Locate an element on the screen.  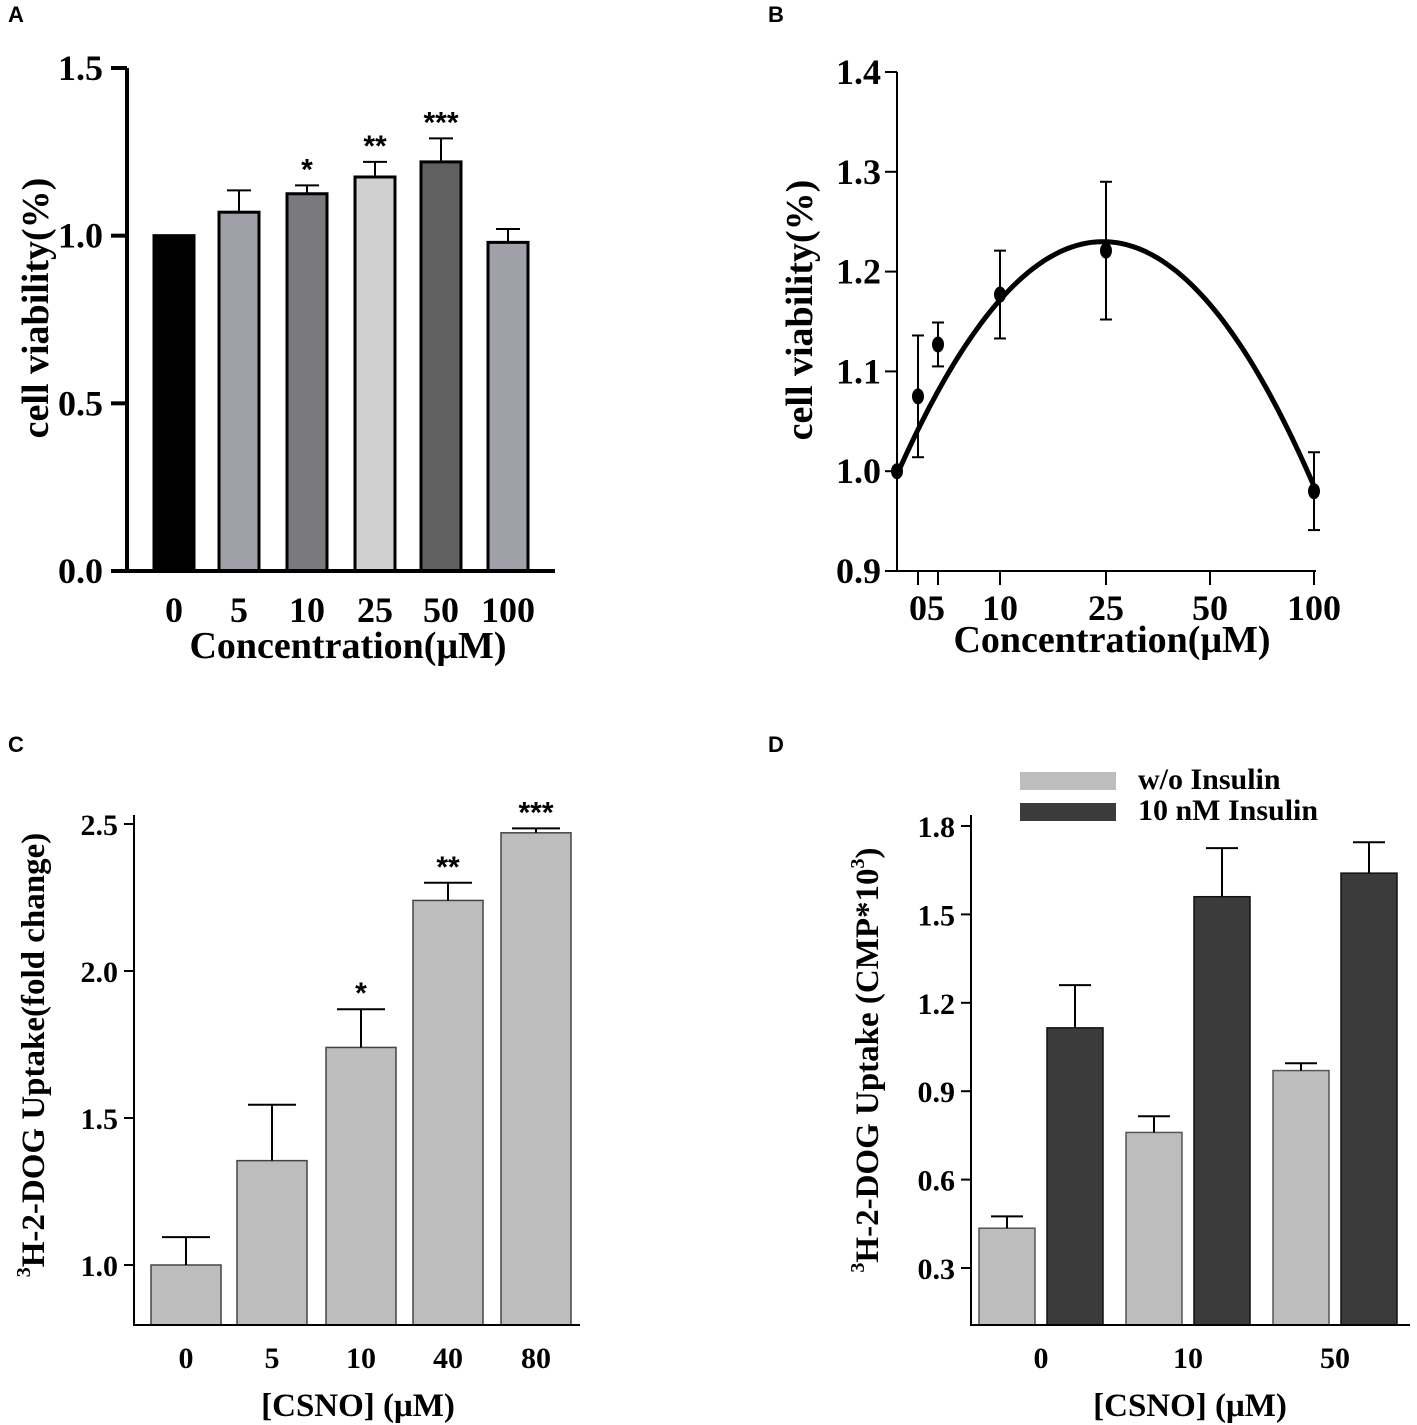
xtick-b-0: 05 is located at coordinates (927, 608).